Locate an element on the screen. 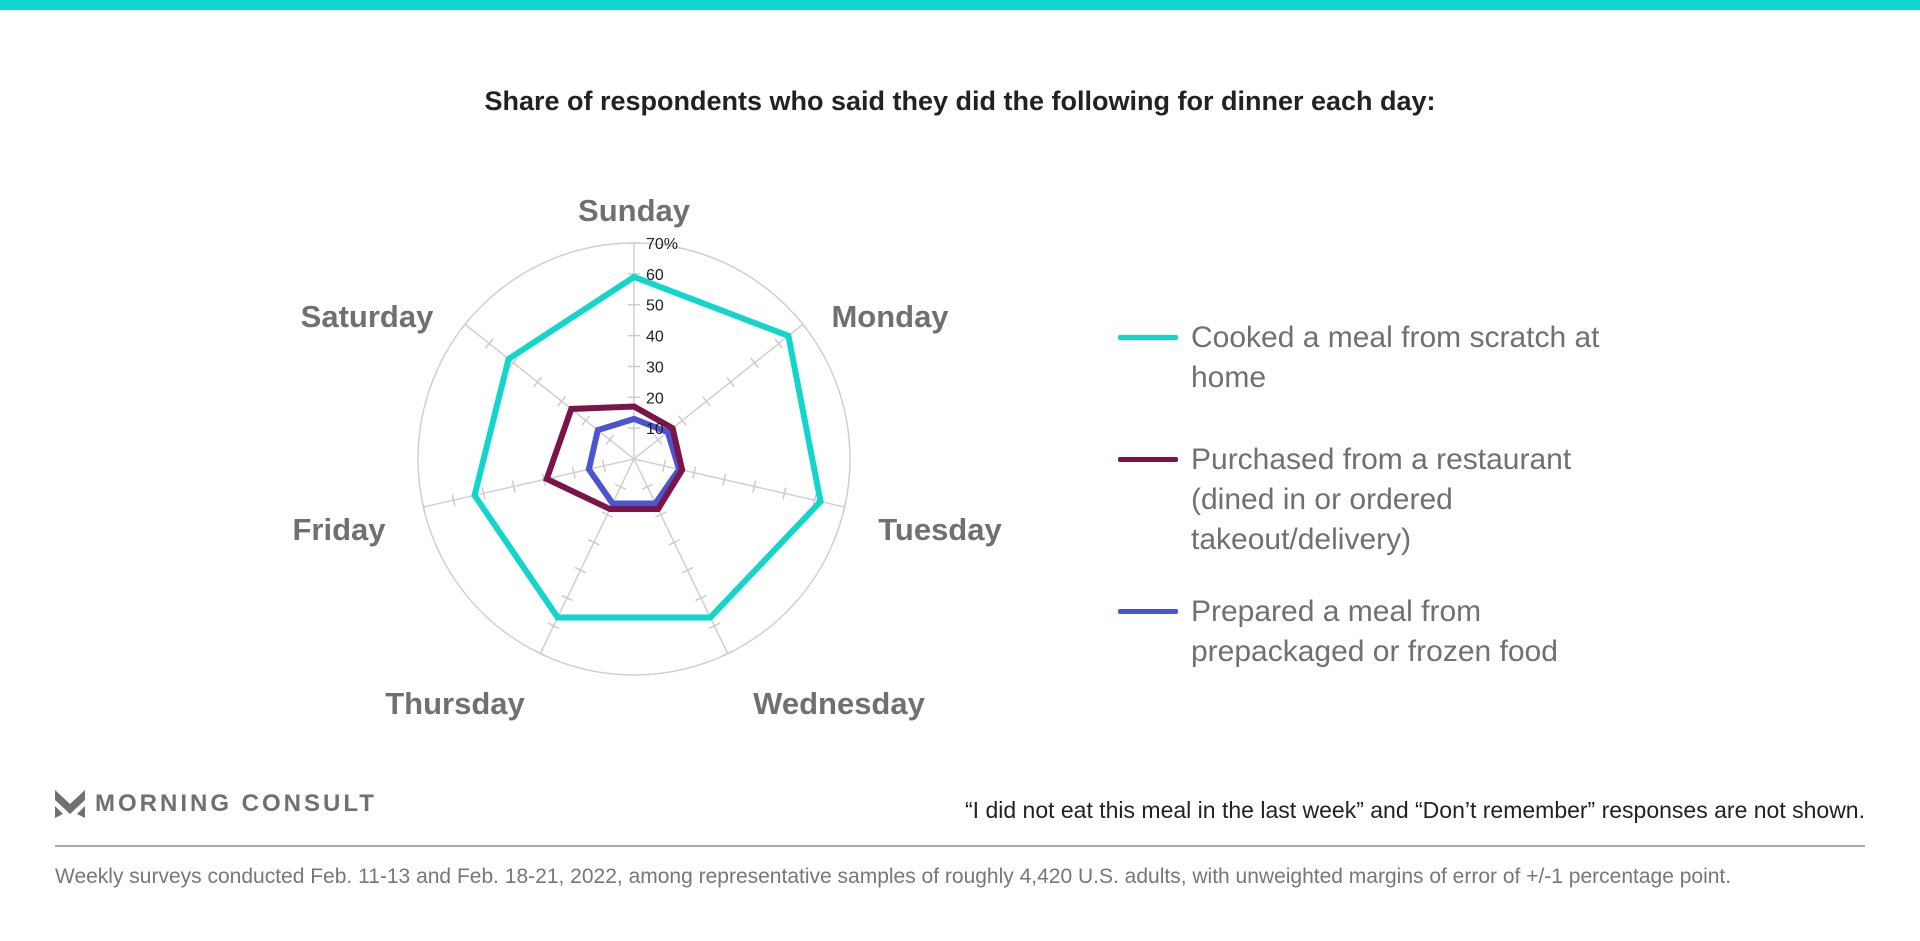 The width and height of the screenshot is (1920, 941). radial-tick-label: 70% is located at coordinates (662, 244).